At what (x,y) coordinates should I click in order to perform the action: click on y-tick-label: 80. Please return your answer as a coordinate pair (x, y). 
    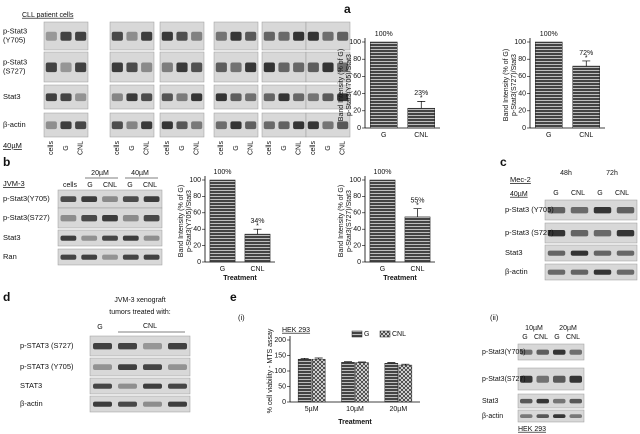
    Looking at the image, I should click on (357, 196).